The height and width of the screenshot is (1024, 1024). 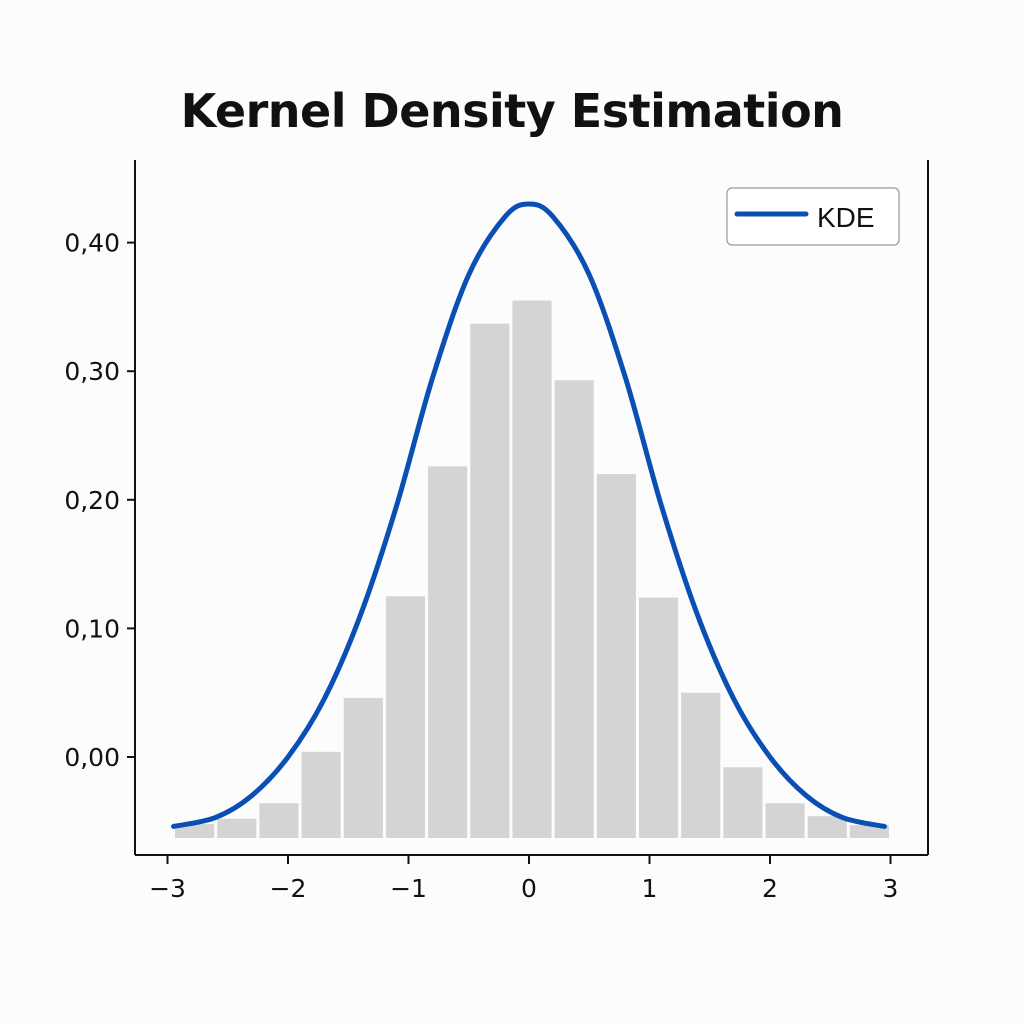 I want to click on legend-label-kde: KDE, so click(x=846, y=217).